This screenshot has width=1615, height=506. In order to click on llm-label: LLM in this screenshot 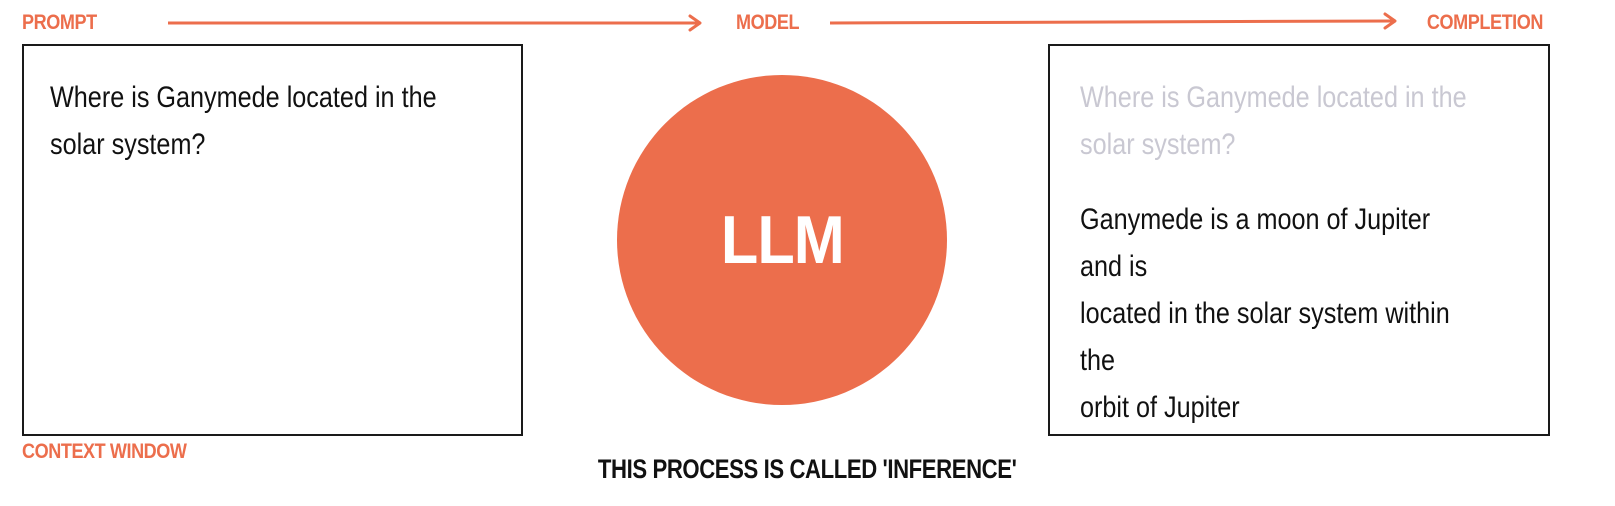, I will do `click(782, 240)`.